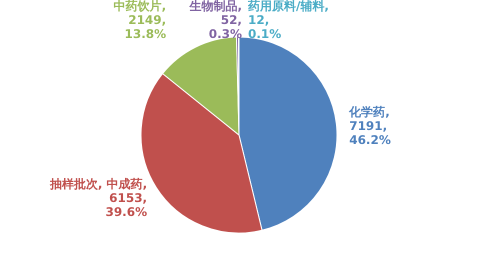 Image resolution: width=478 pixels, height=270 pixels. I want to click on slice-label: 中药饮片, 2149, 13.8%, so click(140, 20).